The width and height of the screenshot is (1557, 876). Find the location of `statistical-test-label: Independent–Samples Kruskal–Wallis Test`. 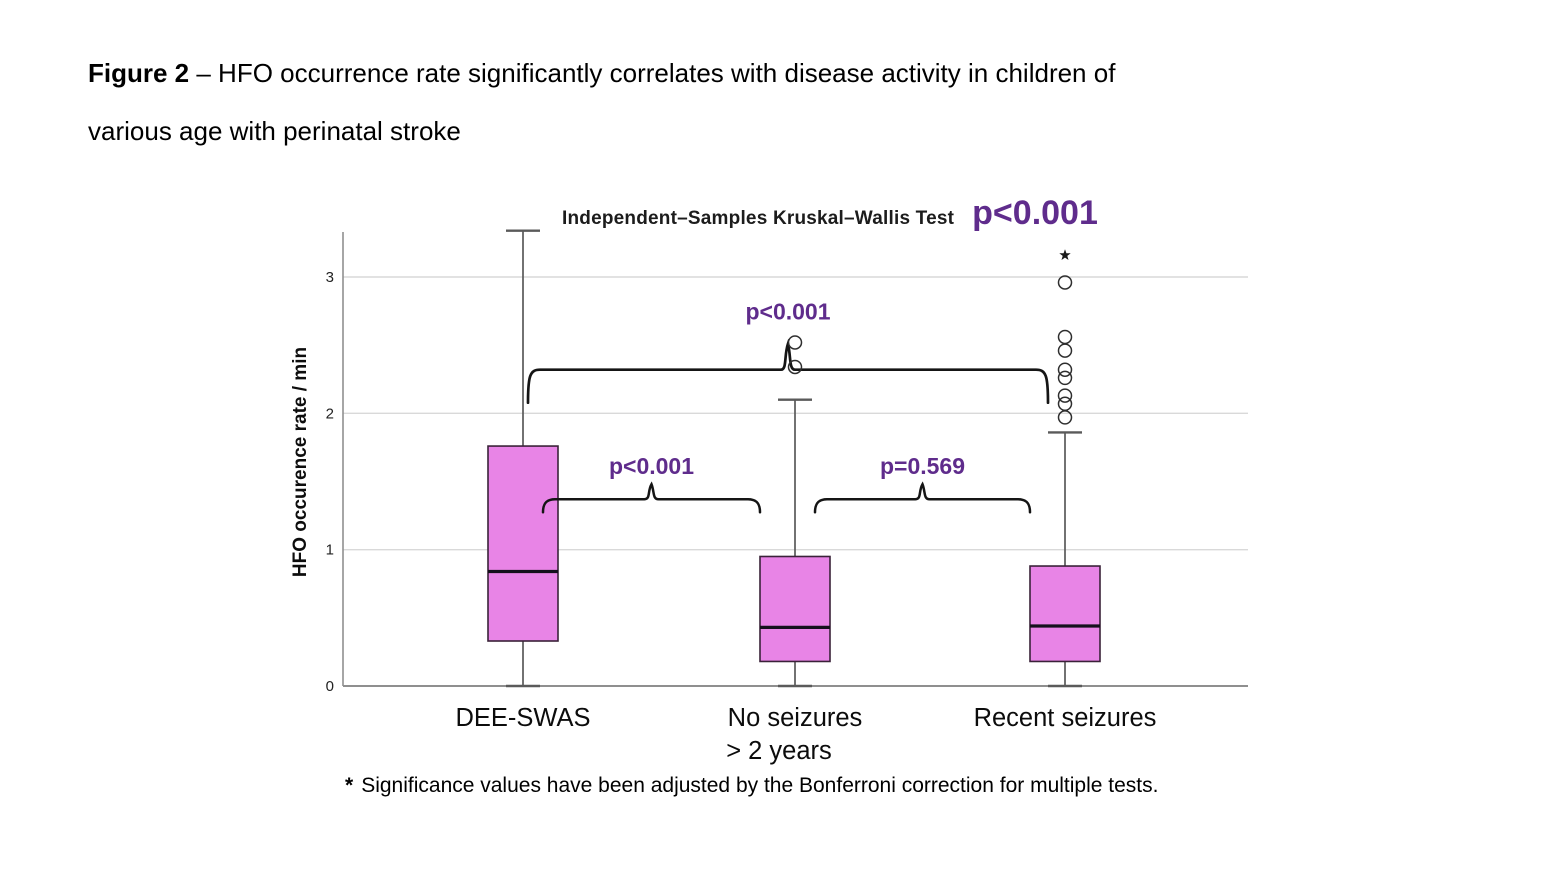

statistical-test-label: Independent–Samples Kruskal–Wallis Test is located at coordinates (758, 218).